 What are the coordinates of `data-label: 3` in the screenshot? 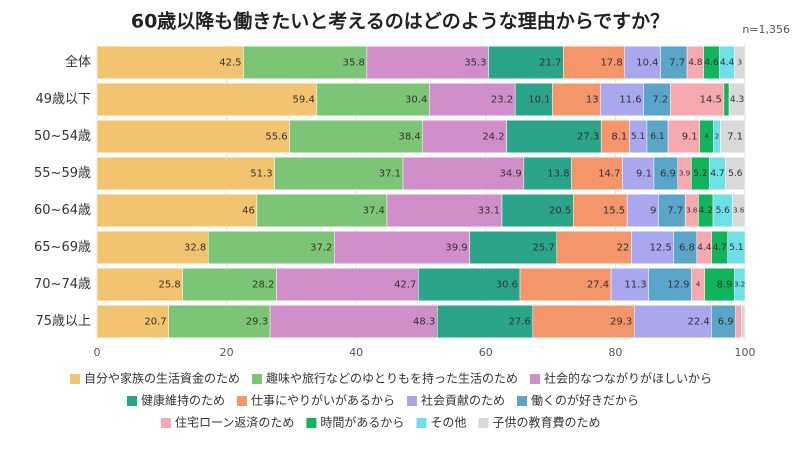 It's located at (740, 63).